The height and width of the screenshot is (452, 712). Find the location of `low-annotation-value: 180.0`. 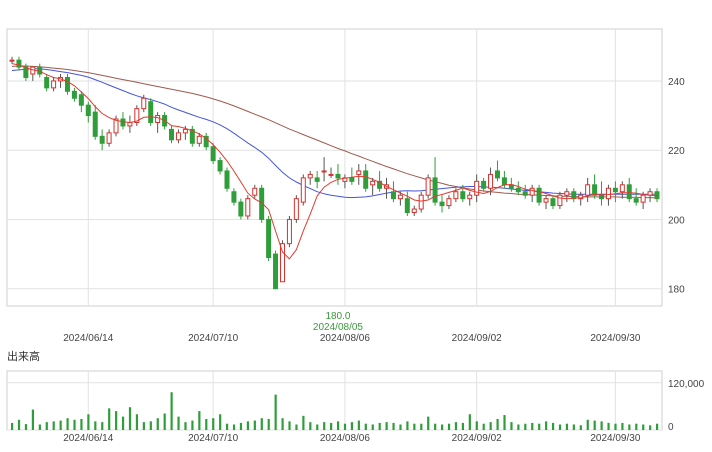

low-annotation-value: 180.0 is located at coordinates (337, 316).